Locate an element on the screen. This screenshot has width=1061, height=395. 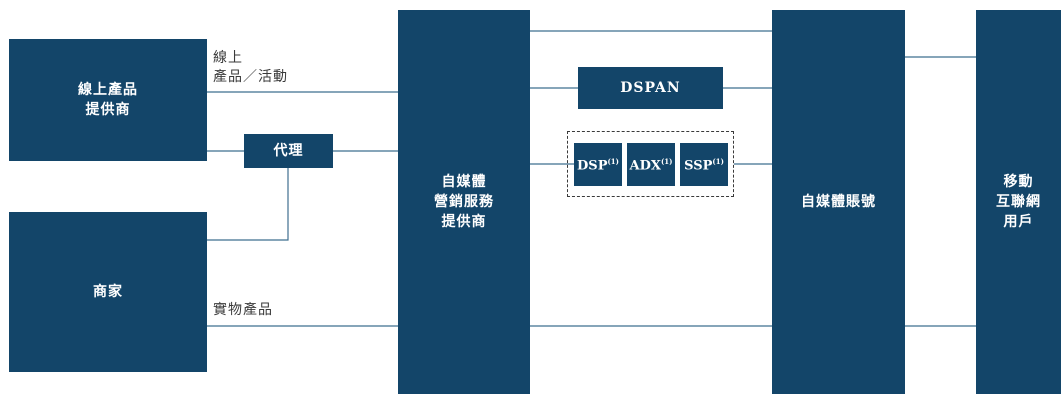
merchant-box: 商家 is located at coordinates (108, 292).